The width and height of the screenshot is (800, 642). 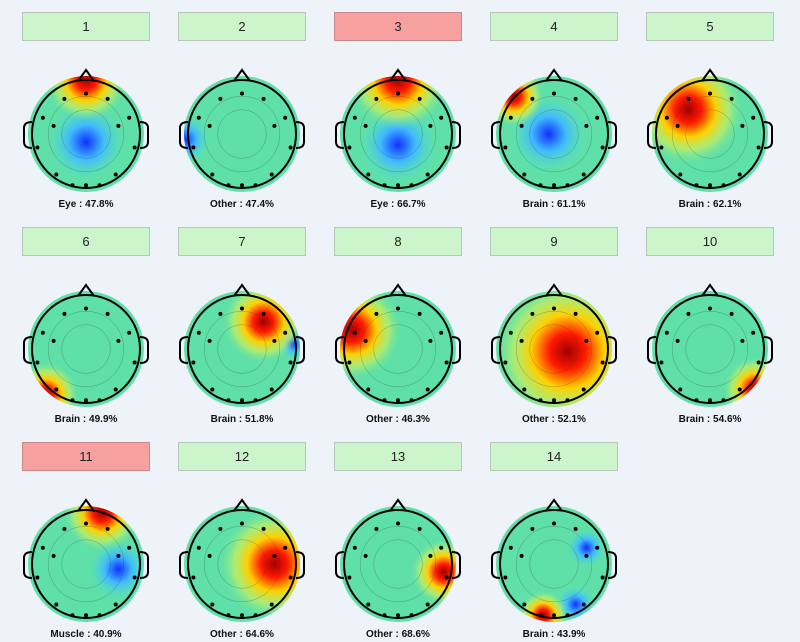 I want to click on component-button: 4, so click(x=554, y=26).